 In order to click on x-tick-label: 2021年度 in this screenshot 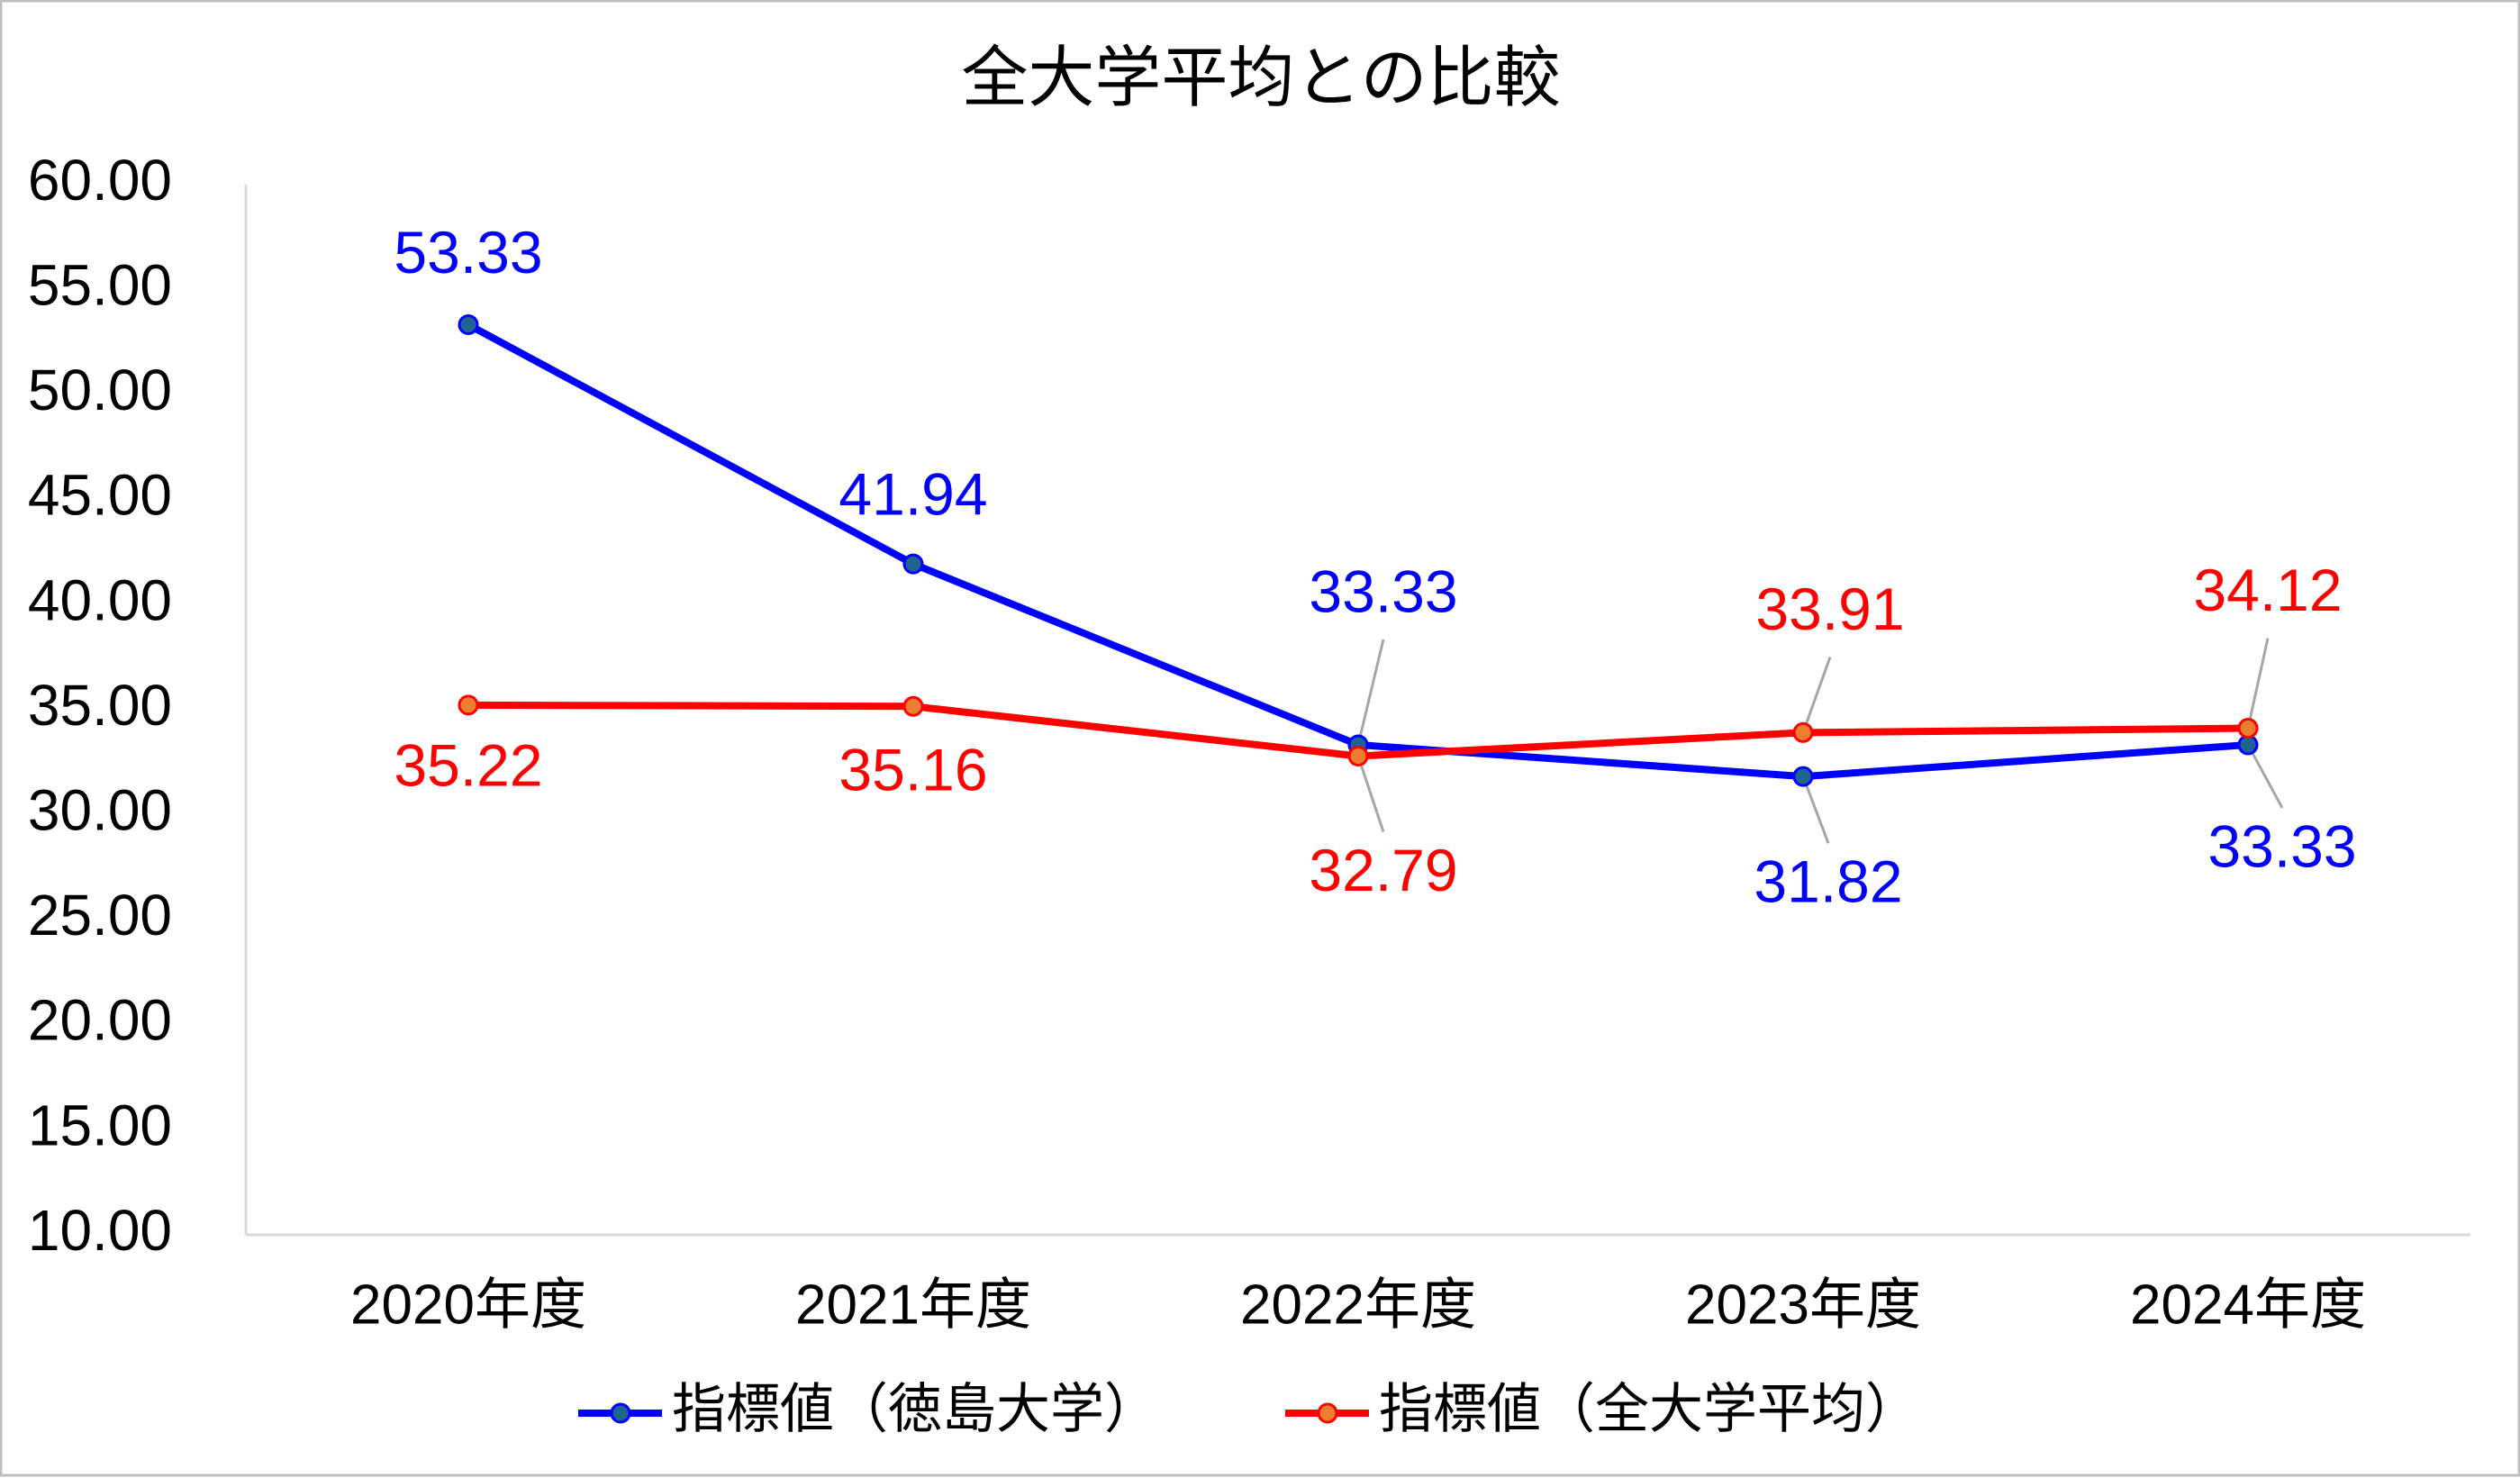, I will do `click(913, 1305)`.